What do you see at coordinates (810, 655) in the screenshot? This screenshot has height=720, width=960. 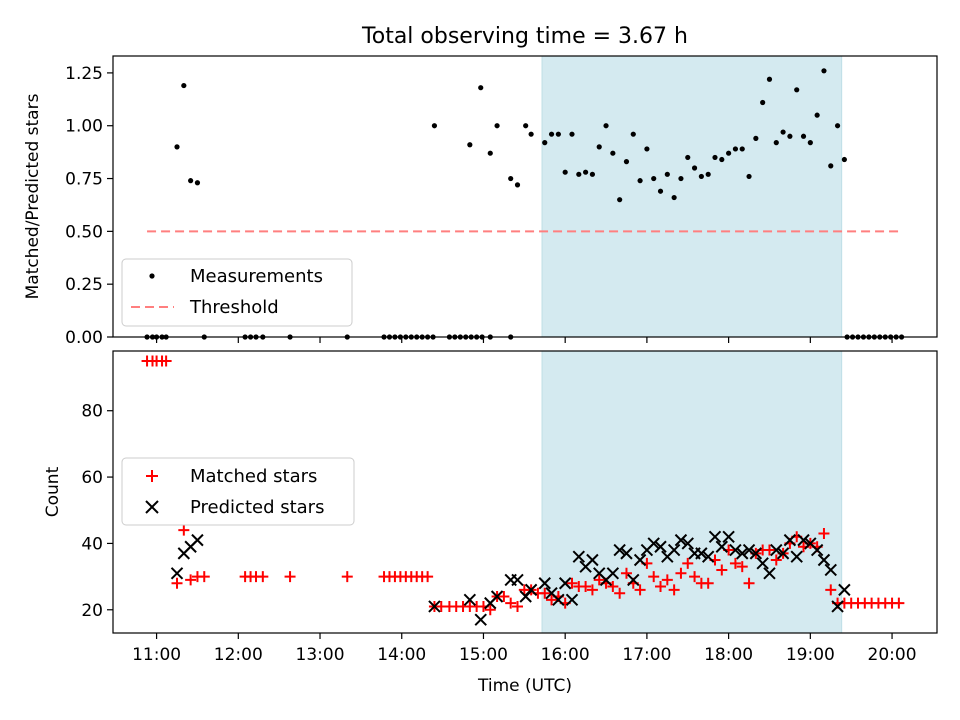 I see `bottom-x-tick-label: 19:00` at bounding box center [810, 655].